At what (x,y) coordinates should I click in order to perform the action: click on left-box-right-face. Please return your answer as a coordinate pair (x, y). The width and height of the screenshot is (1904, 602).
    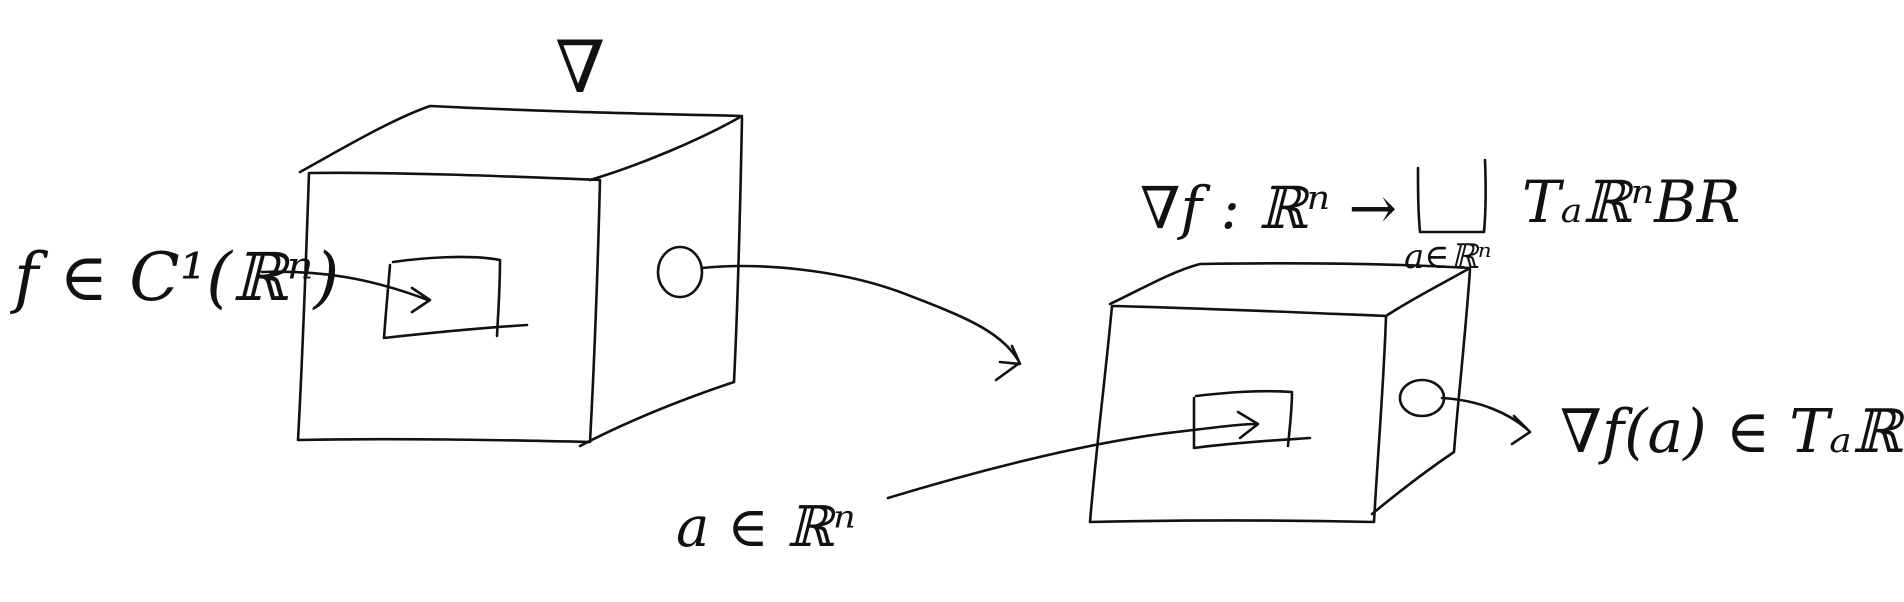
    Looking at the image, I should click on (661, 282).